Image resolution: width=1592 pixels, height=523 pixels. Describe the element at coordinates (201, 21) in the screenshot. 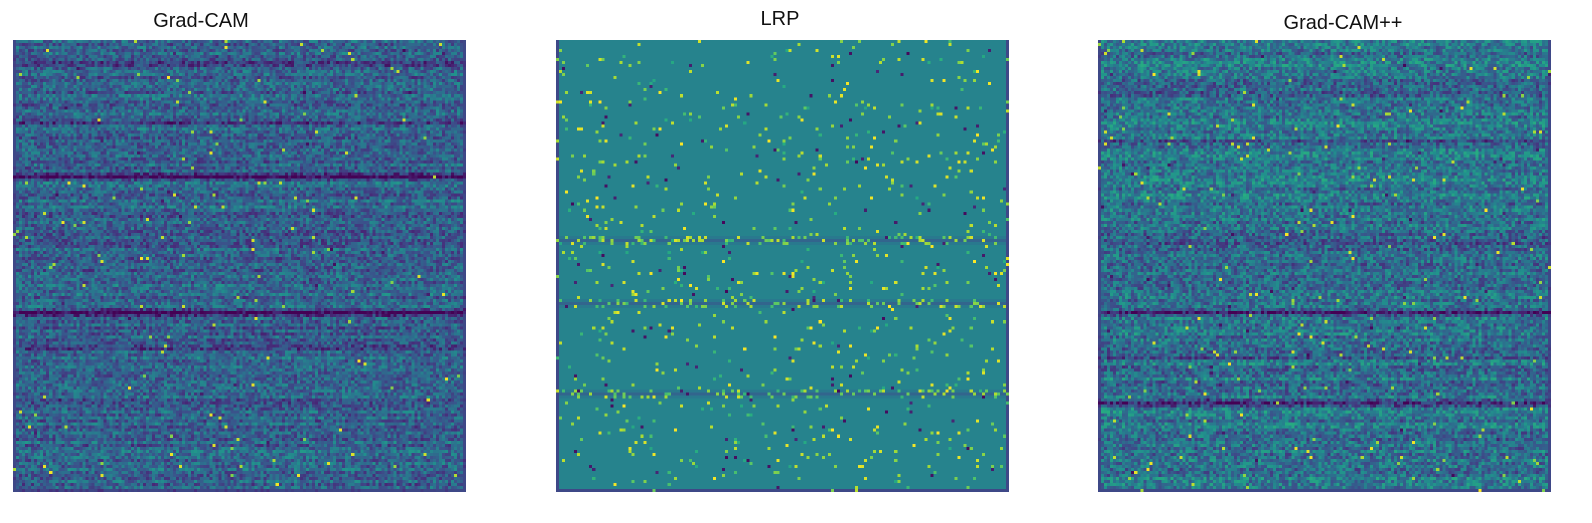

I see `chart-title-gradcam: Grad-CAM` at that location.